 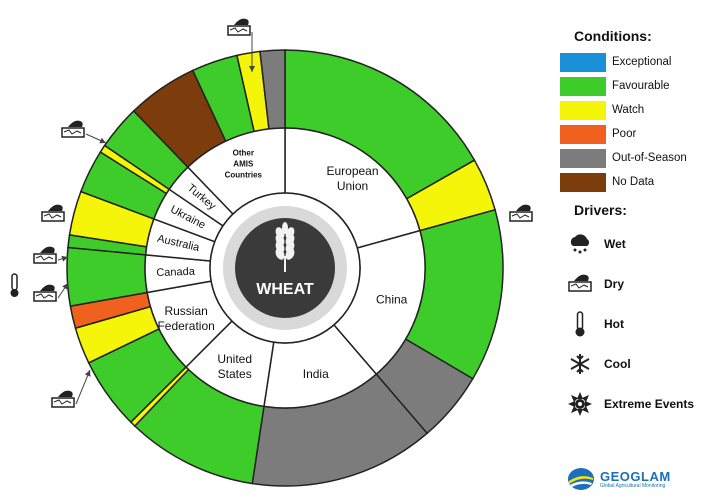 What do you see at coordinates (392, 300) in the screenshot?
I see `country-label: China` at bounding box center [392, 300].